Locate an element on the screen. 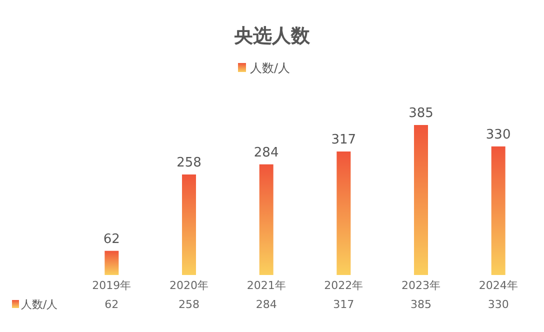 This screenshot has height=332, width=544. x-tick-label: 2020年 is located at coordinates (189, 285).